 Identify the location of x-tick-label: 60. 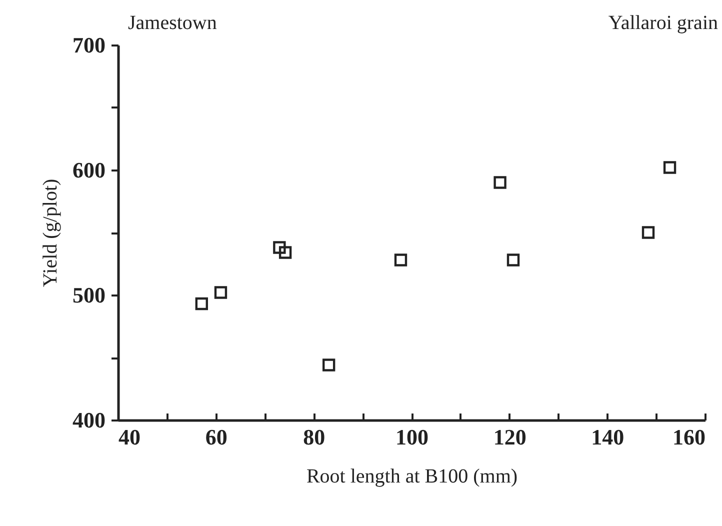
(216, 437).